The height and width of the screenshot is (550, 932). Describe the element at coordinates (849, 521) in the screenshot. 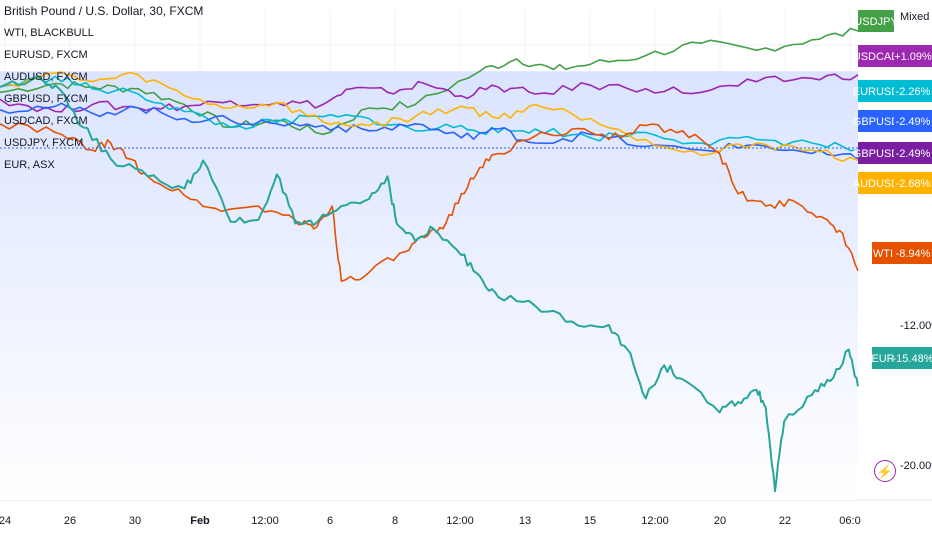

I see `x-tick-label: 06:0` at that location.